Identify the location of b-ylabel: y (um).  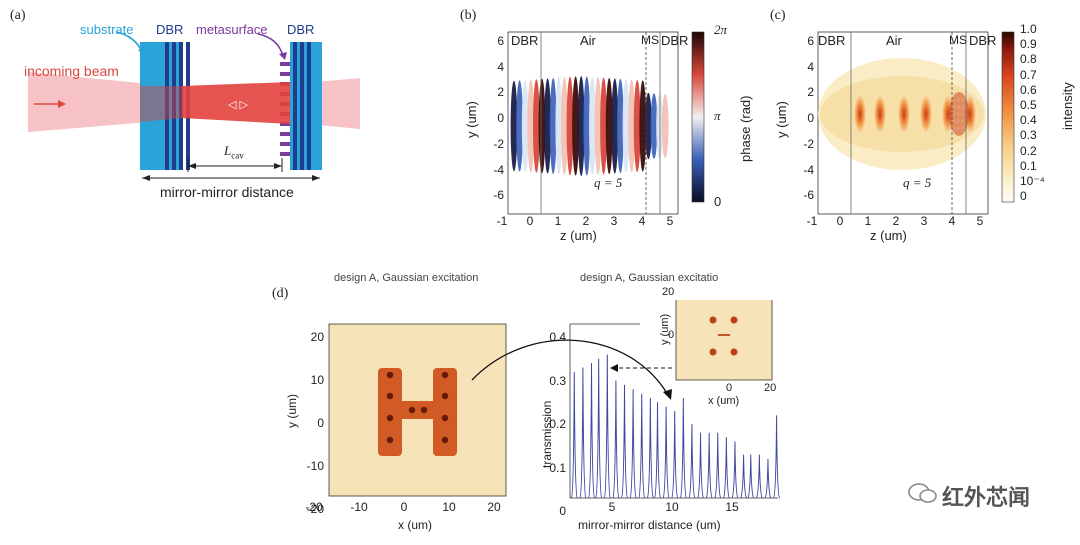
(471, 119).